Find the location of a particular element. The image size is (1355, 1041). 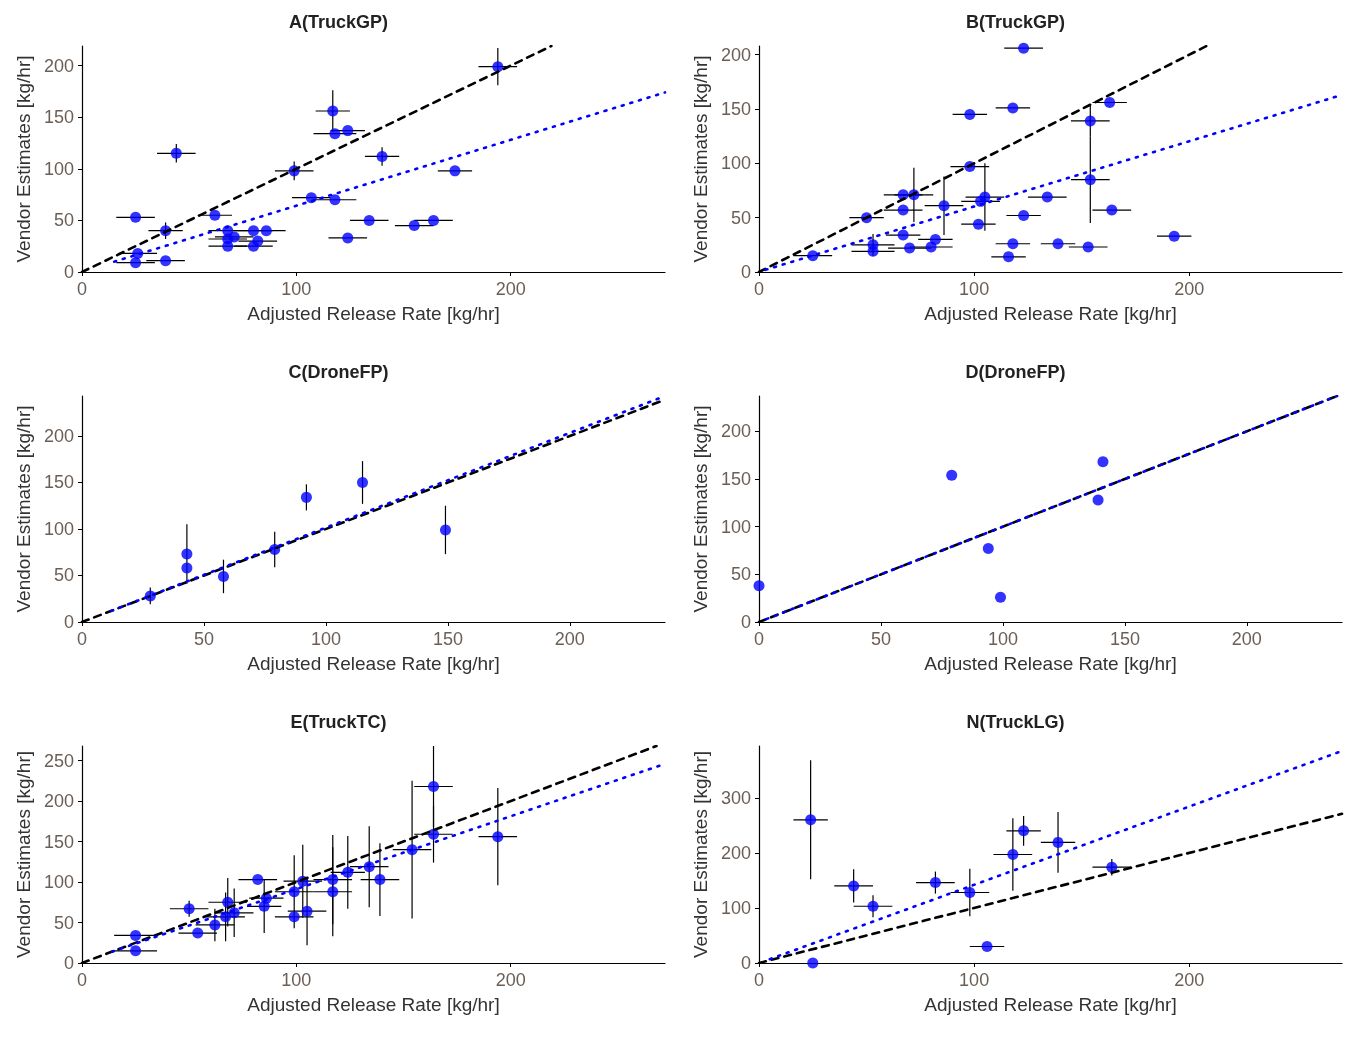

x-tick-label: 150 is located at coordinates (447, 639).